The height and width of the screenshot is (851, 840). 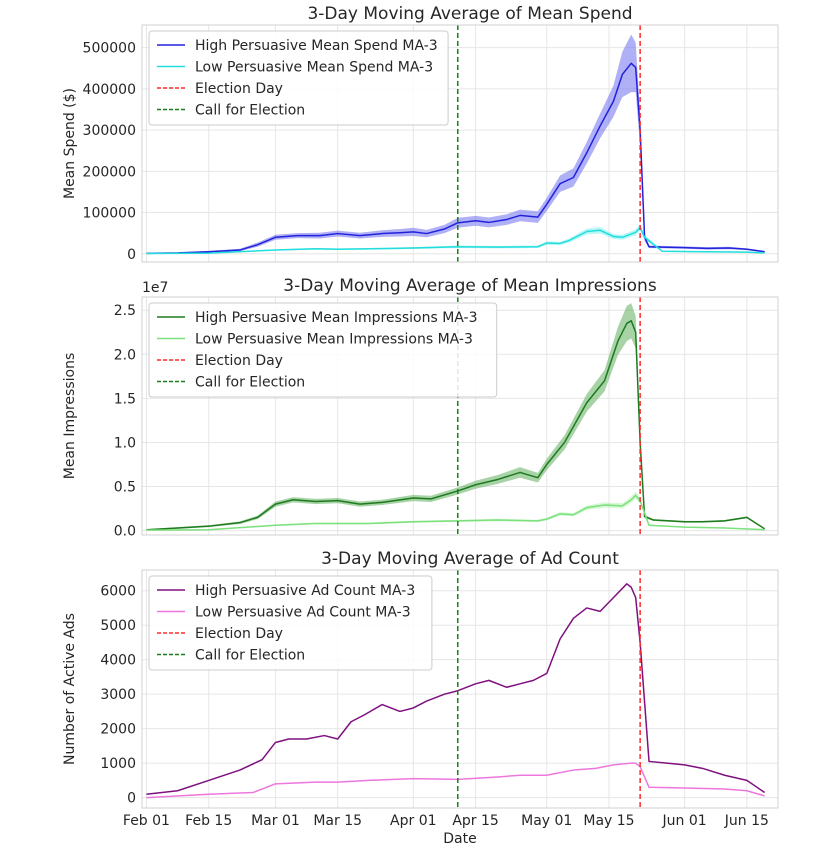 I want to click on y-tick-label: 2.5, so click(x=125, y=311).